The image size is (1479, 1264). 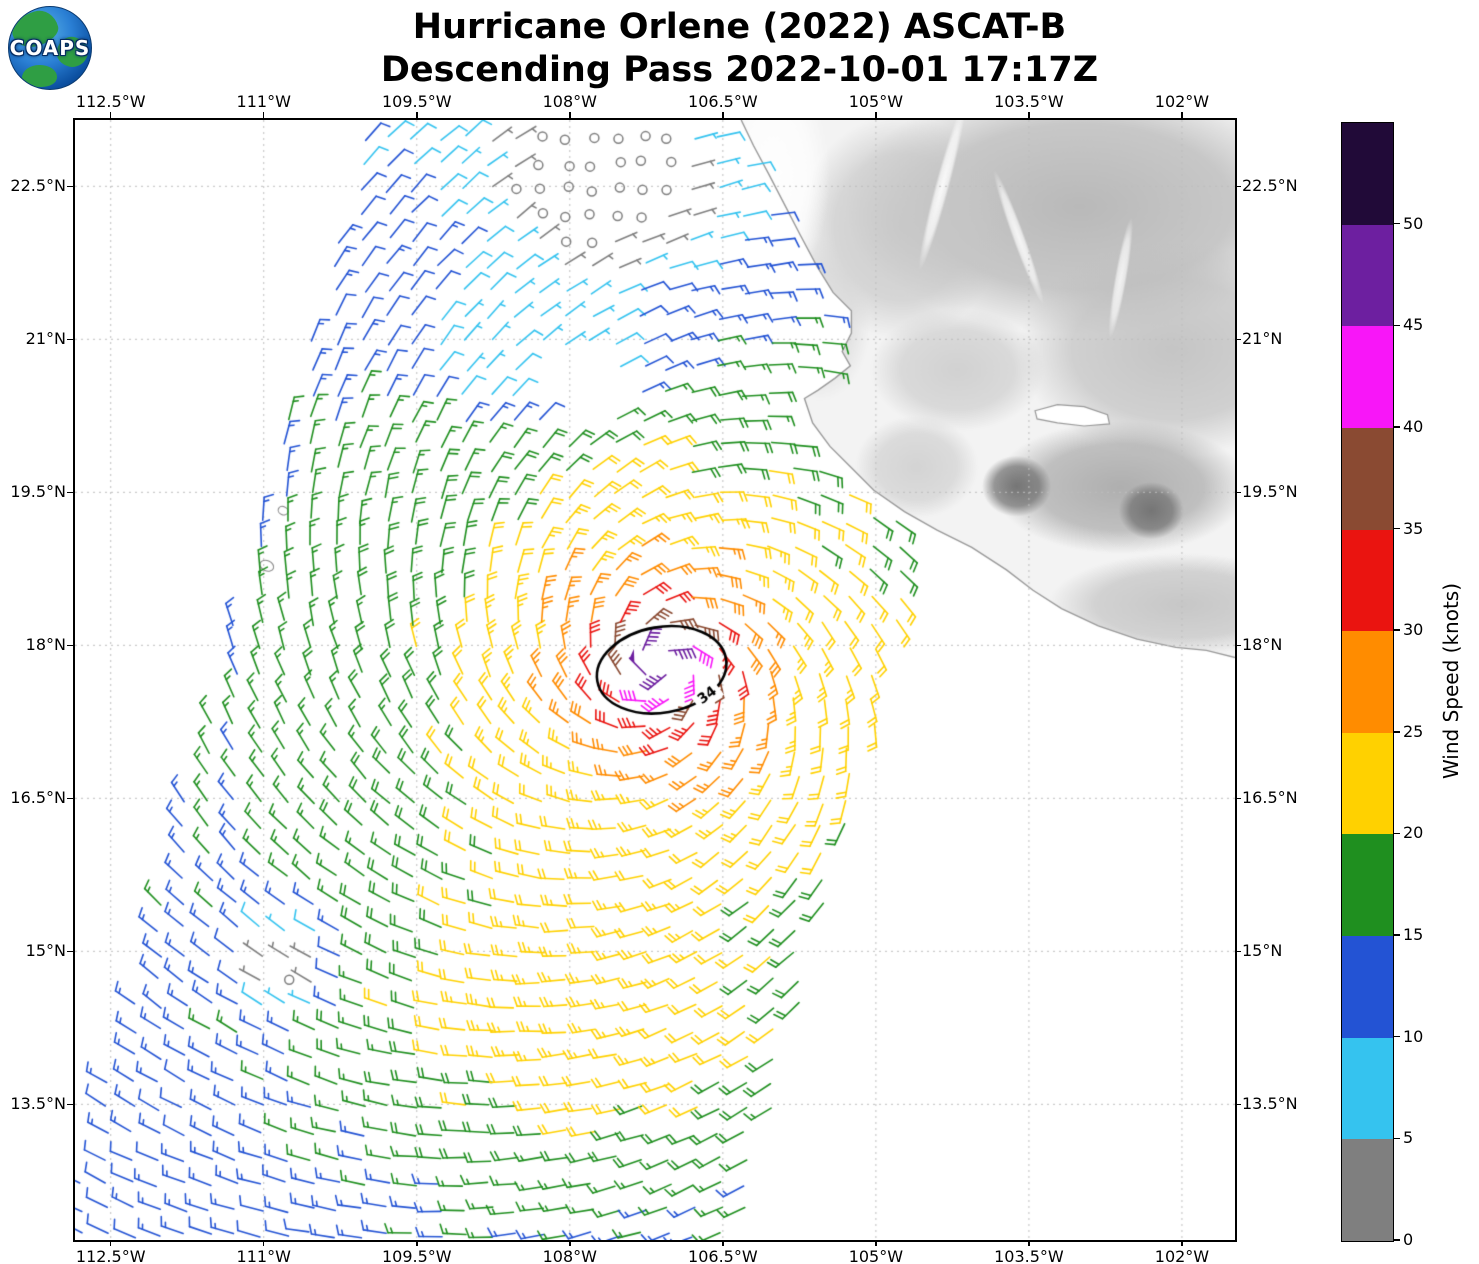 I want to click on colorbar-tick-label: 50, so click(x=1413, y=223).